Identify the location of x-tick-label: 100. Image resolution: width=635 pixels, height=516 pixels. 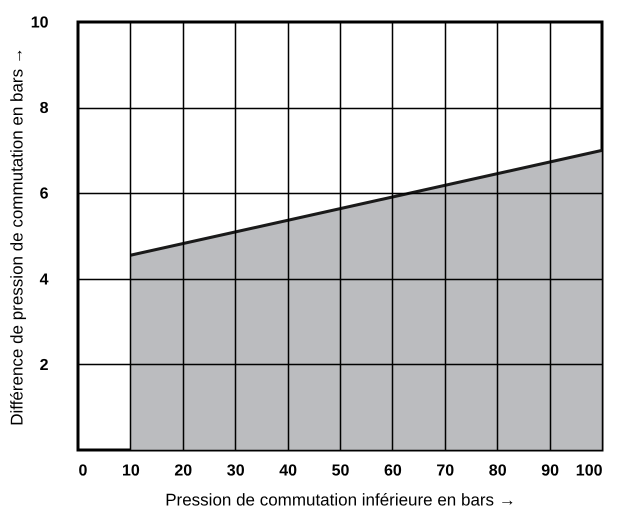
(589, 471).